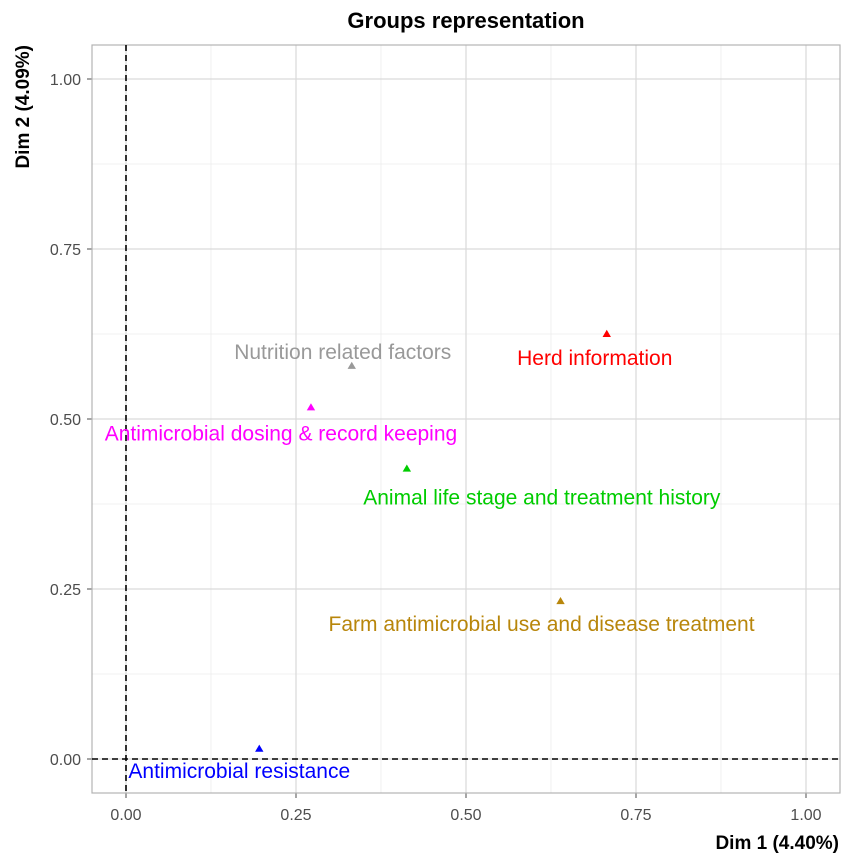 The image size is (851, 864). I want to click on y-tick-label: 0.00, so click(65, 760).